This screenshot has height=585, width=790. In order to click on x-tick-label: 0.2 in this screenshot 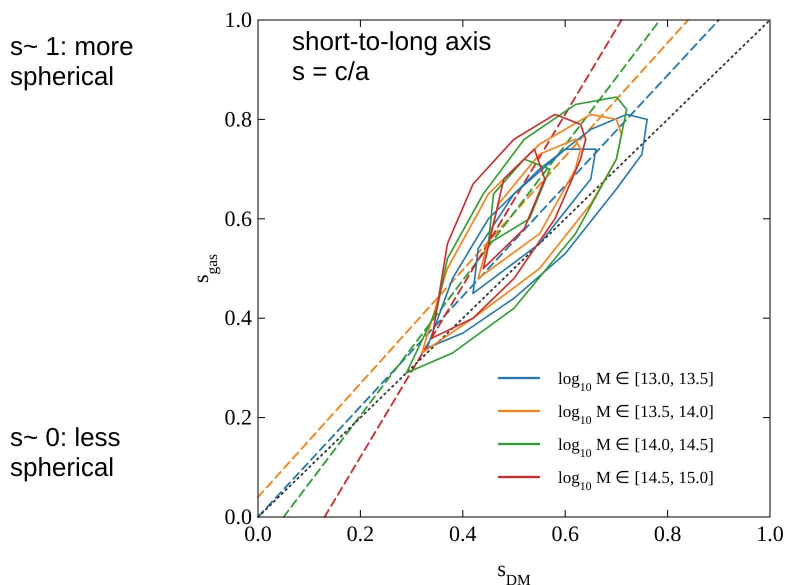, I will do `click(360, 533)`.